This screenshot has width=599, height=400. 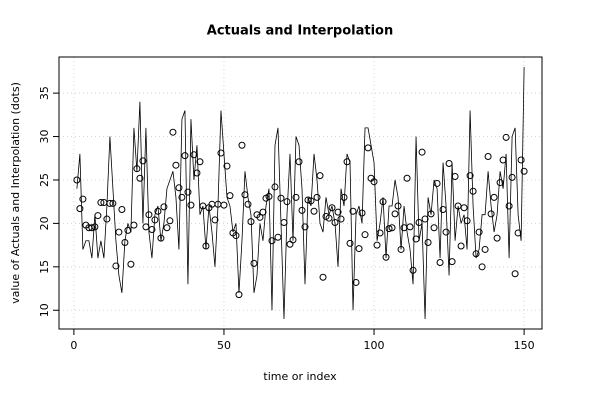 What do you see at coordinates (44, 267) in the screenshot?
I see `y-tick-label: 15` at bounding box center [44, 267].